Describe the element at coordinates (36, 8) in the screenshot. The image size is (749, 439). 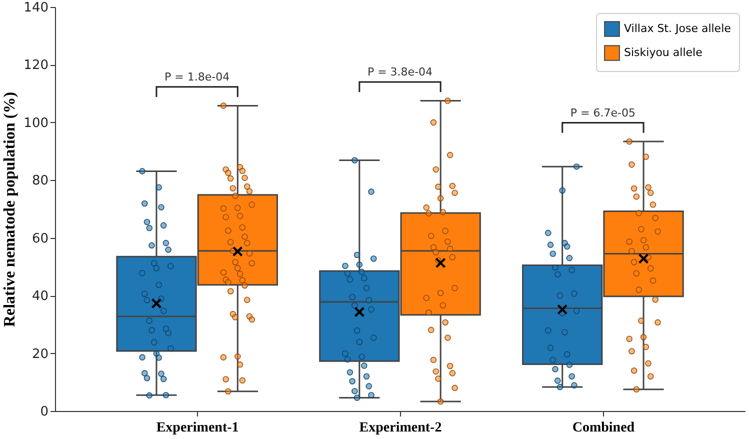
I see `y-tick-label: 140` at that location.